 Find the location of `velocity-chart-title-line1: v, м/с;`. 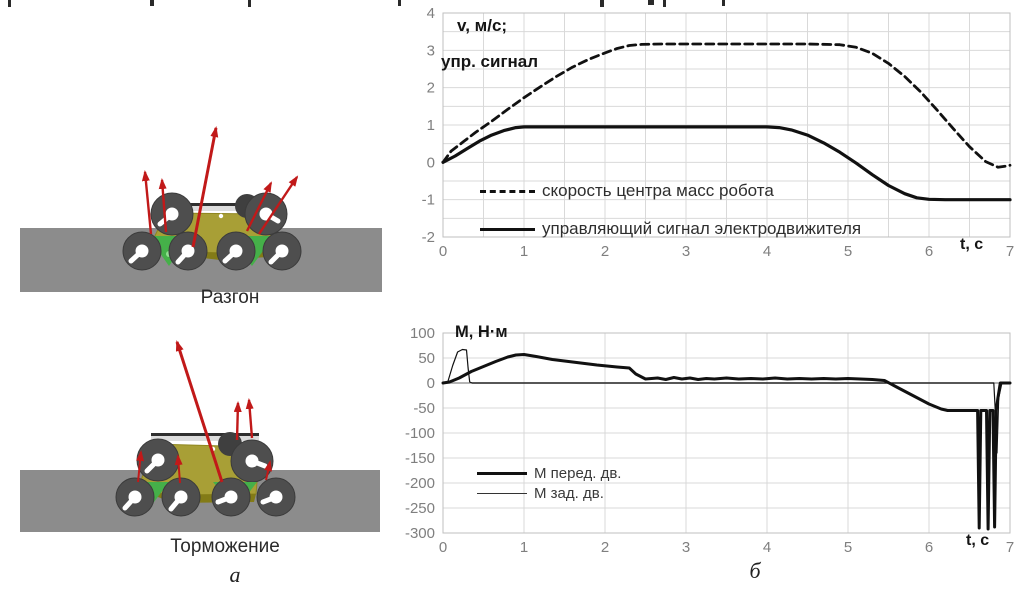

velocity-chart-title-line1: v, м/с; is located at coordinates (482, 25).